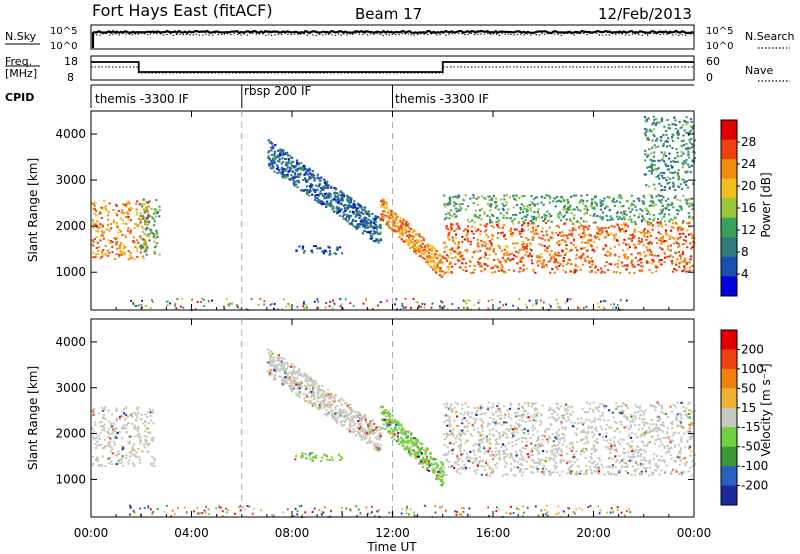  What do you see at coordinates (770, 36) in the screenshot?
I see `noise-right-label: N.Search` at bounding box center [770, 36].